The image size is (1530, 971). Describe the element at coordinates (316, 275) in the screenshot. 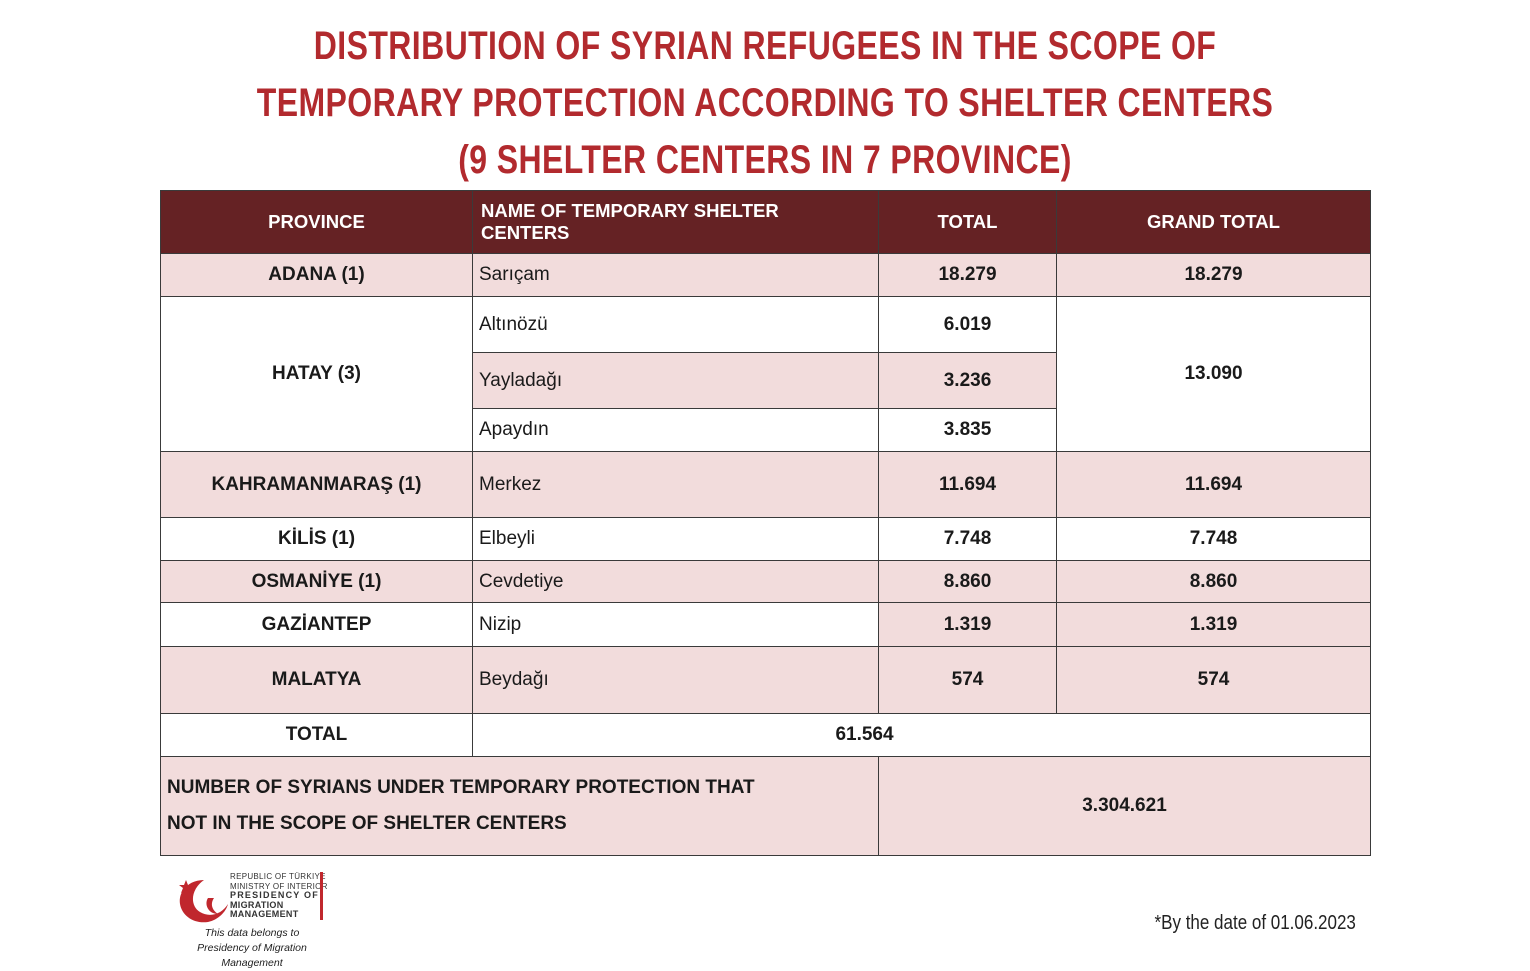

I see `province-cell: ADANA (1)` at that location.